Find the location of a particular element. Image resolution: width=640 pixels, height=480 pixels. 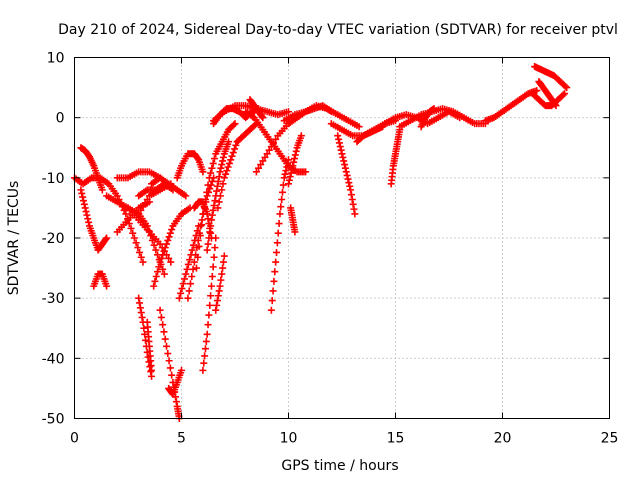

x-tick-labels: 0 5 10 15 20 25 is located at coordinates (344, 439).